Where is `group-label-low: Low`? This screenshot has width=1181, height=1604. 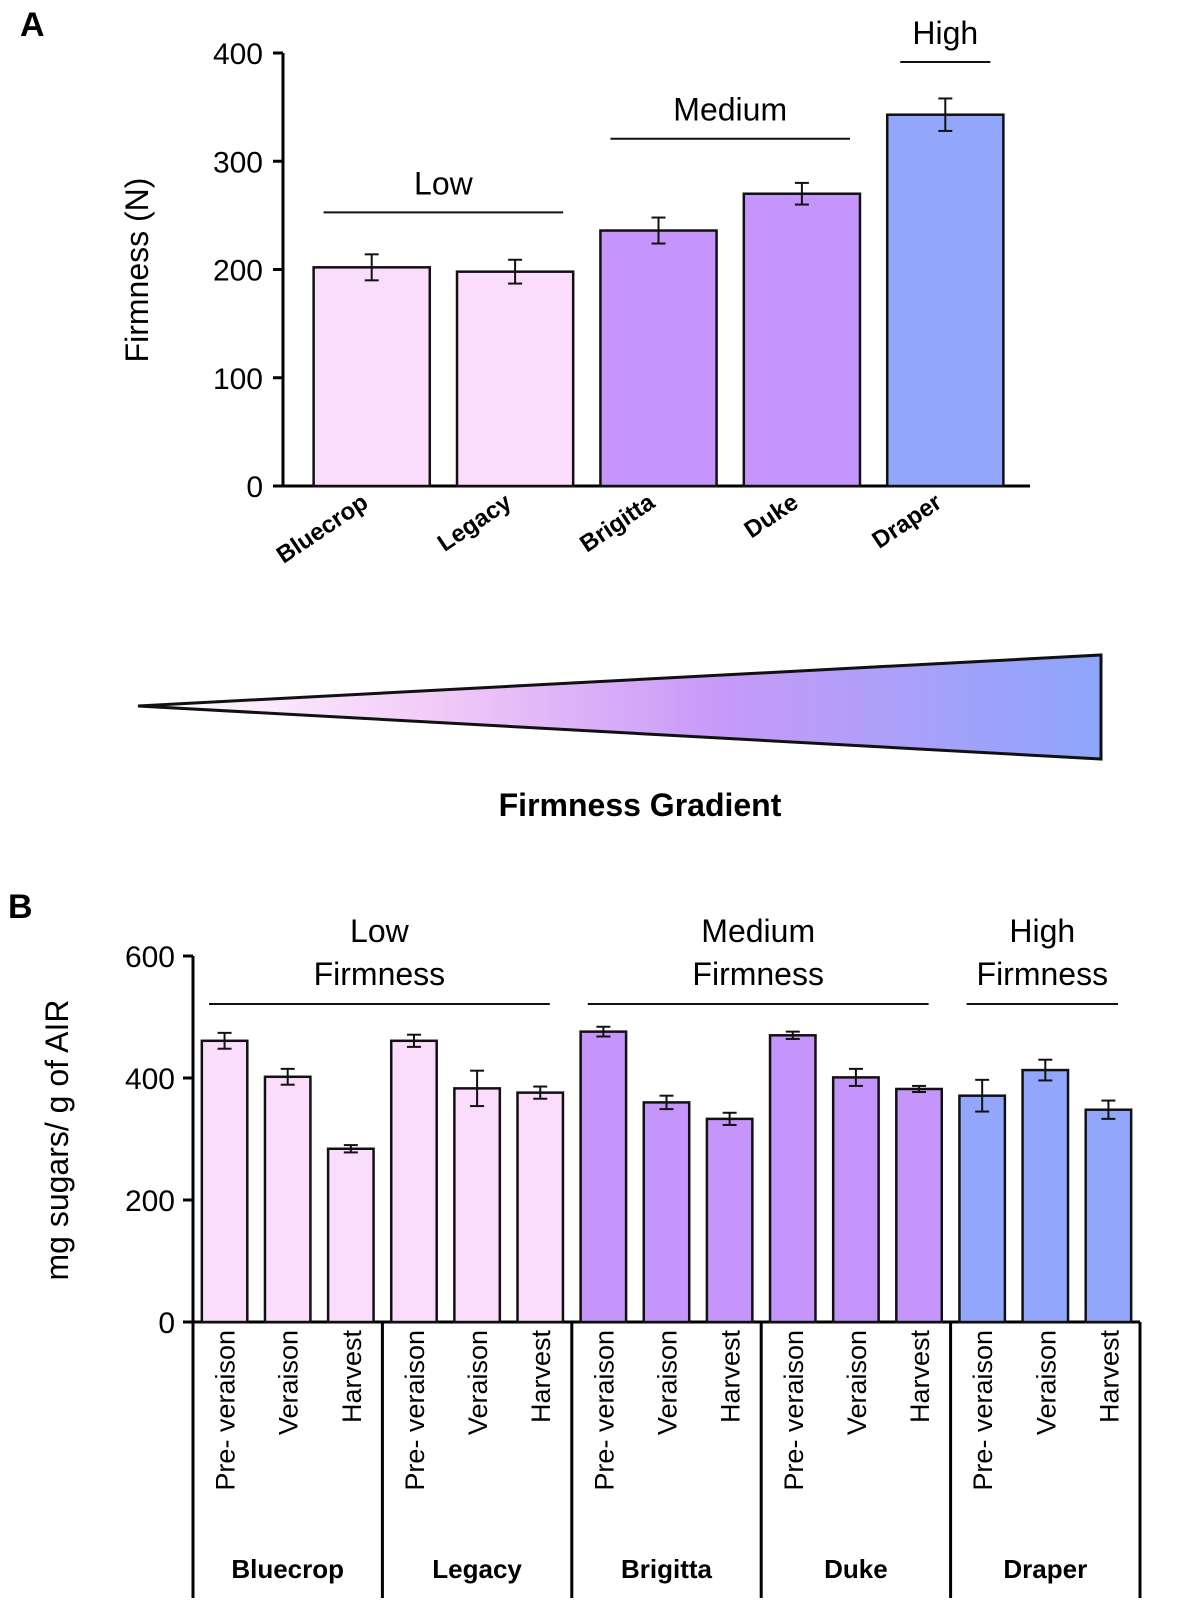
group-label-low: Low is located at coordinates (444, 183).